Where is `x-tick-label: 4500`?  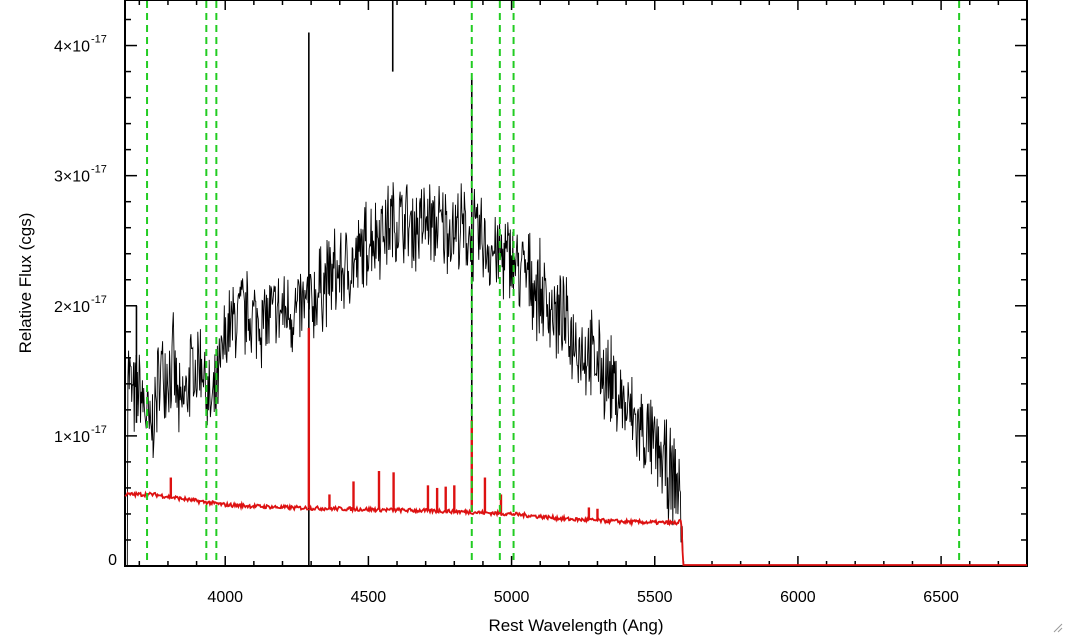 x-tick-label: 4500 is located at coordinates (369, 597).